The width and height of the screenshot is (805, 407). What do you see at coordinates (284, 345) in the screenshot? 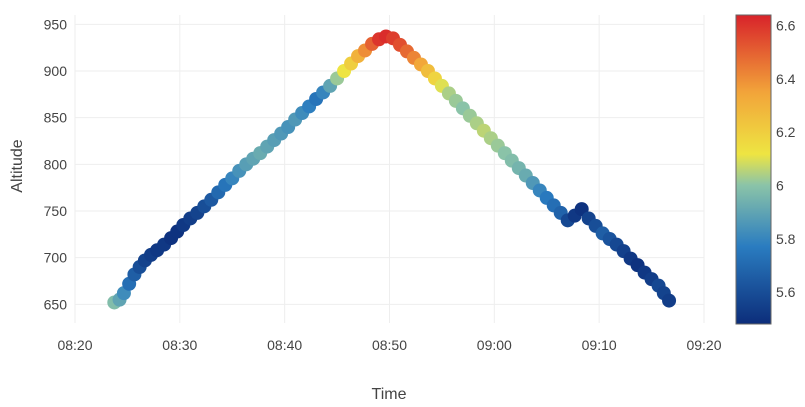
I see `x-tick-label: 08:40` at bounding box center [284, 345].